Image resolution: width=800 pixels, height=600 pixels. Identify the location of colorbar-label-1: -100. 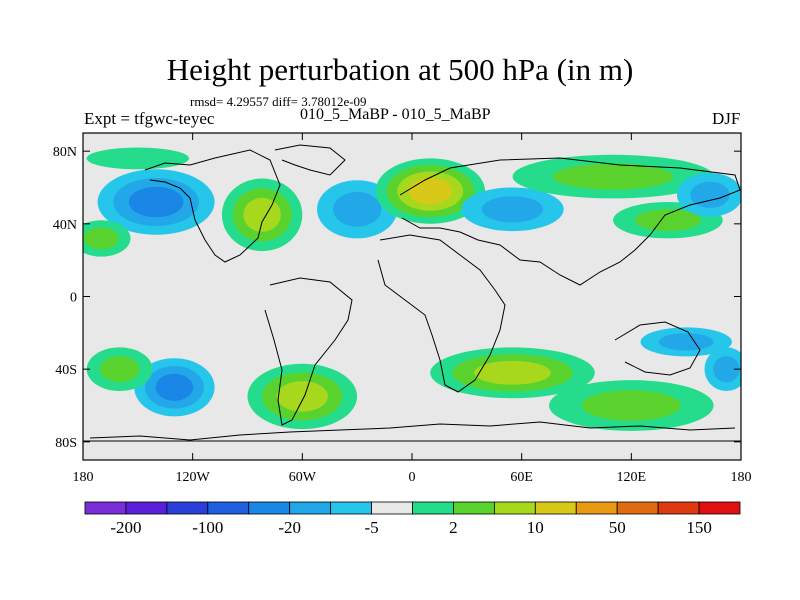
(207, 527).